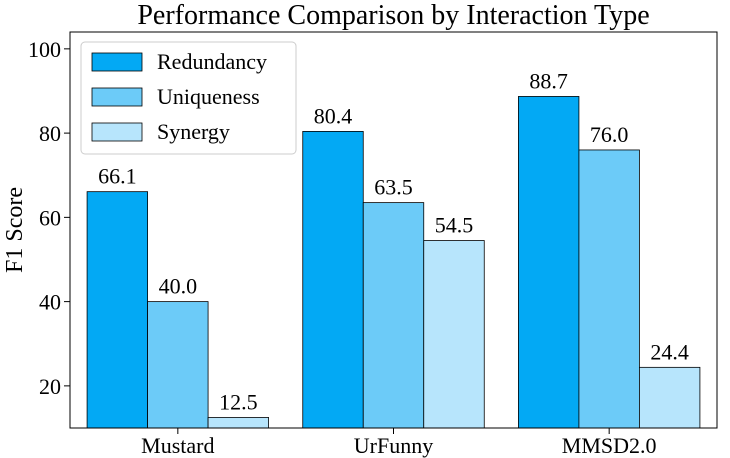 This screenshot has height=458, width=730. What do you see at coordinates (393, 315) in the screenshot?
I see `bar-uniqueness-urfunny` at bounding box center [393, 315].